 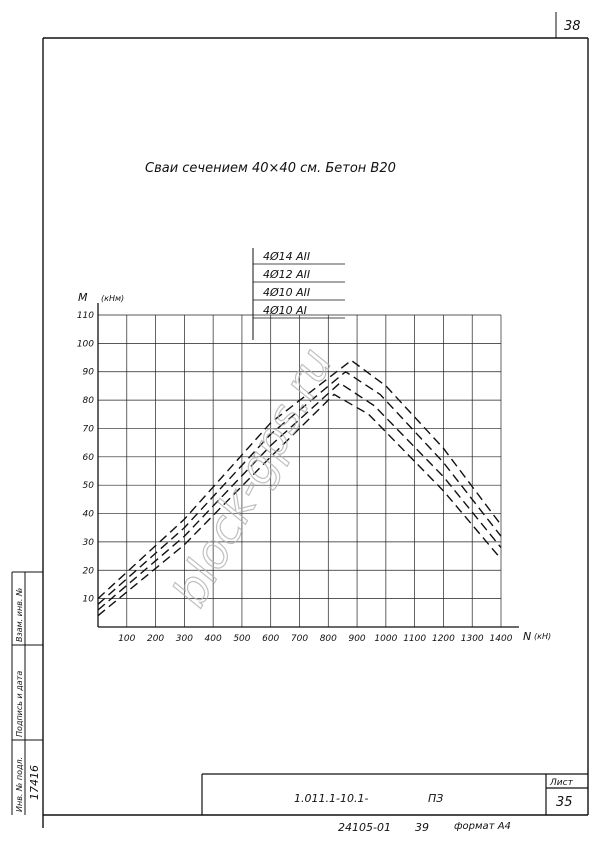 I want to click on doc-code: 1.011.1-10.1-, so click(x=331, y=798).